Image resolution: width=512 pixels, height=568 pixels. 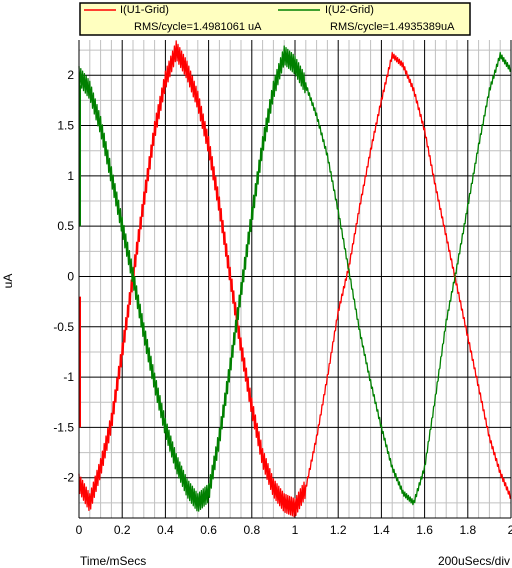 I want to click on x-tick-label: 1.6, so click(x=424, y=530).